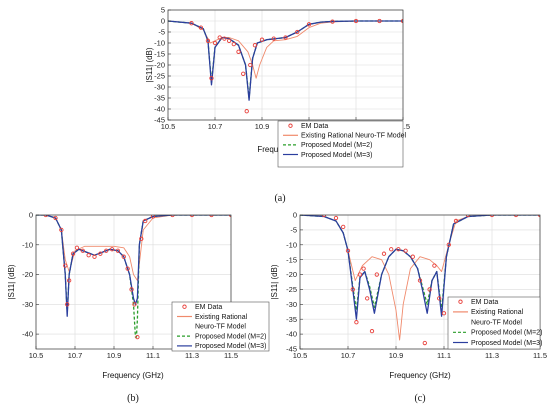 The height and width of the screenshot is (405, 550). Describe the element at coordinates (420, 267) in the screenshot. I see `series-line-proposed-model-m-3-` at that location.